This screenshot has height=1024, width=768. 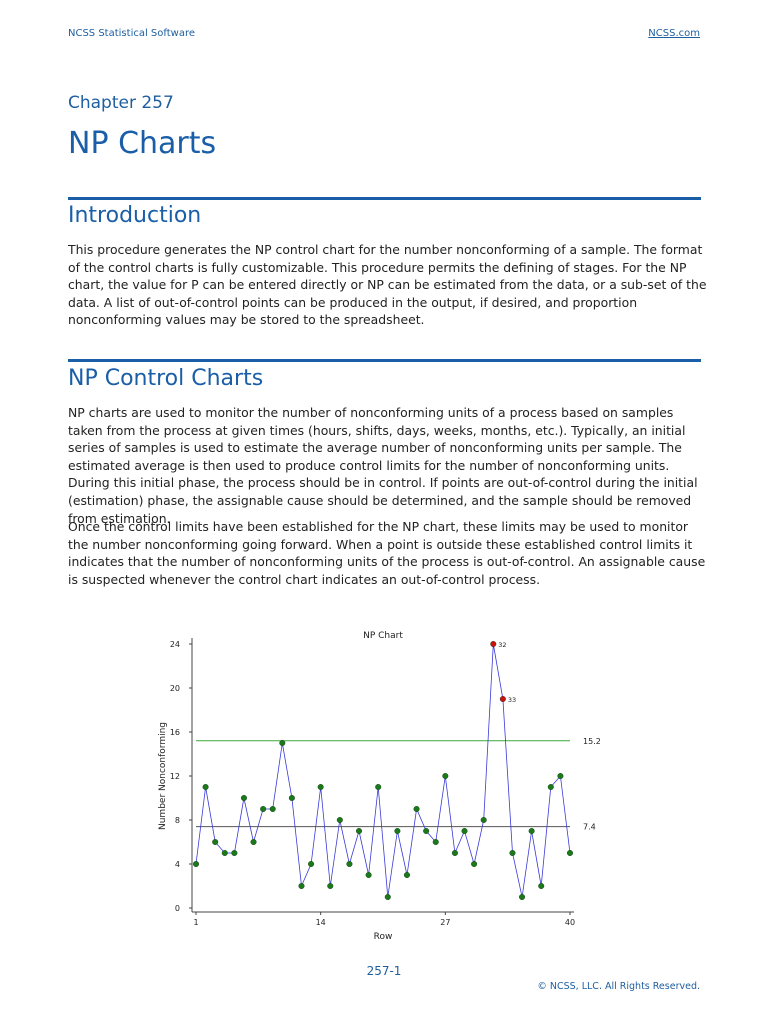 I want to click on y-tick-label: 0, so click(x=177, y=908).